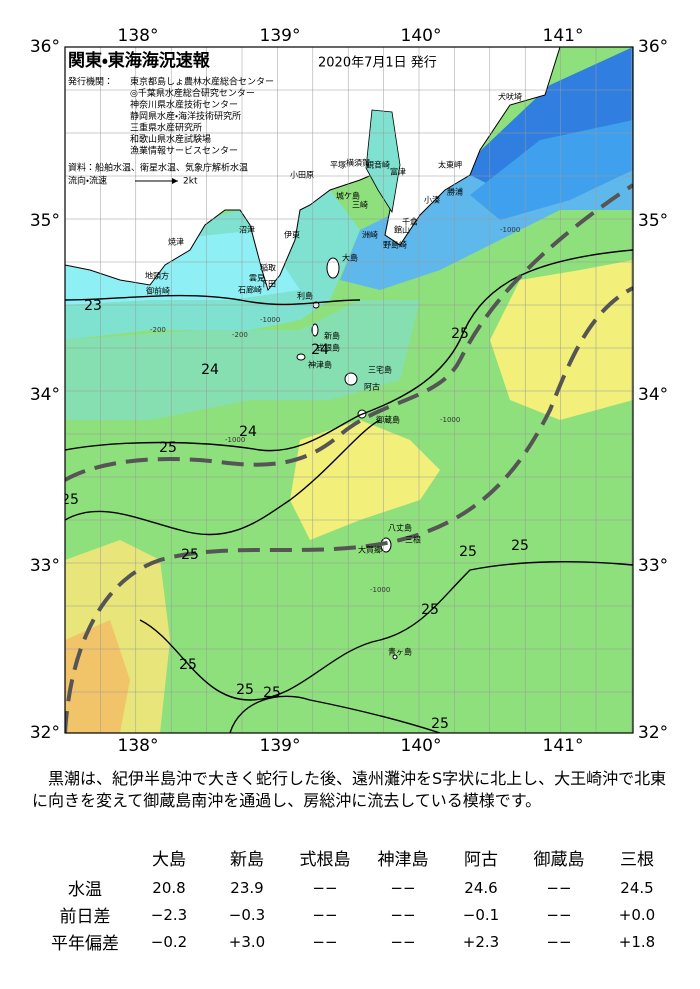 The height and width of the screenshot is (989, 700). I want to click on publisher: 漁業情報サービスセンター, so click(184, 151).